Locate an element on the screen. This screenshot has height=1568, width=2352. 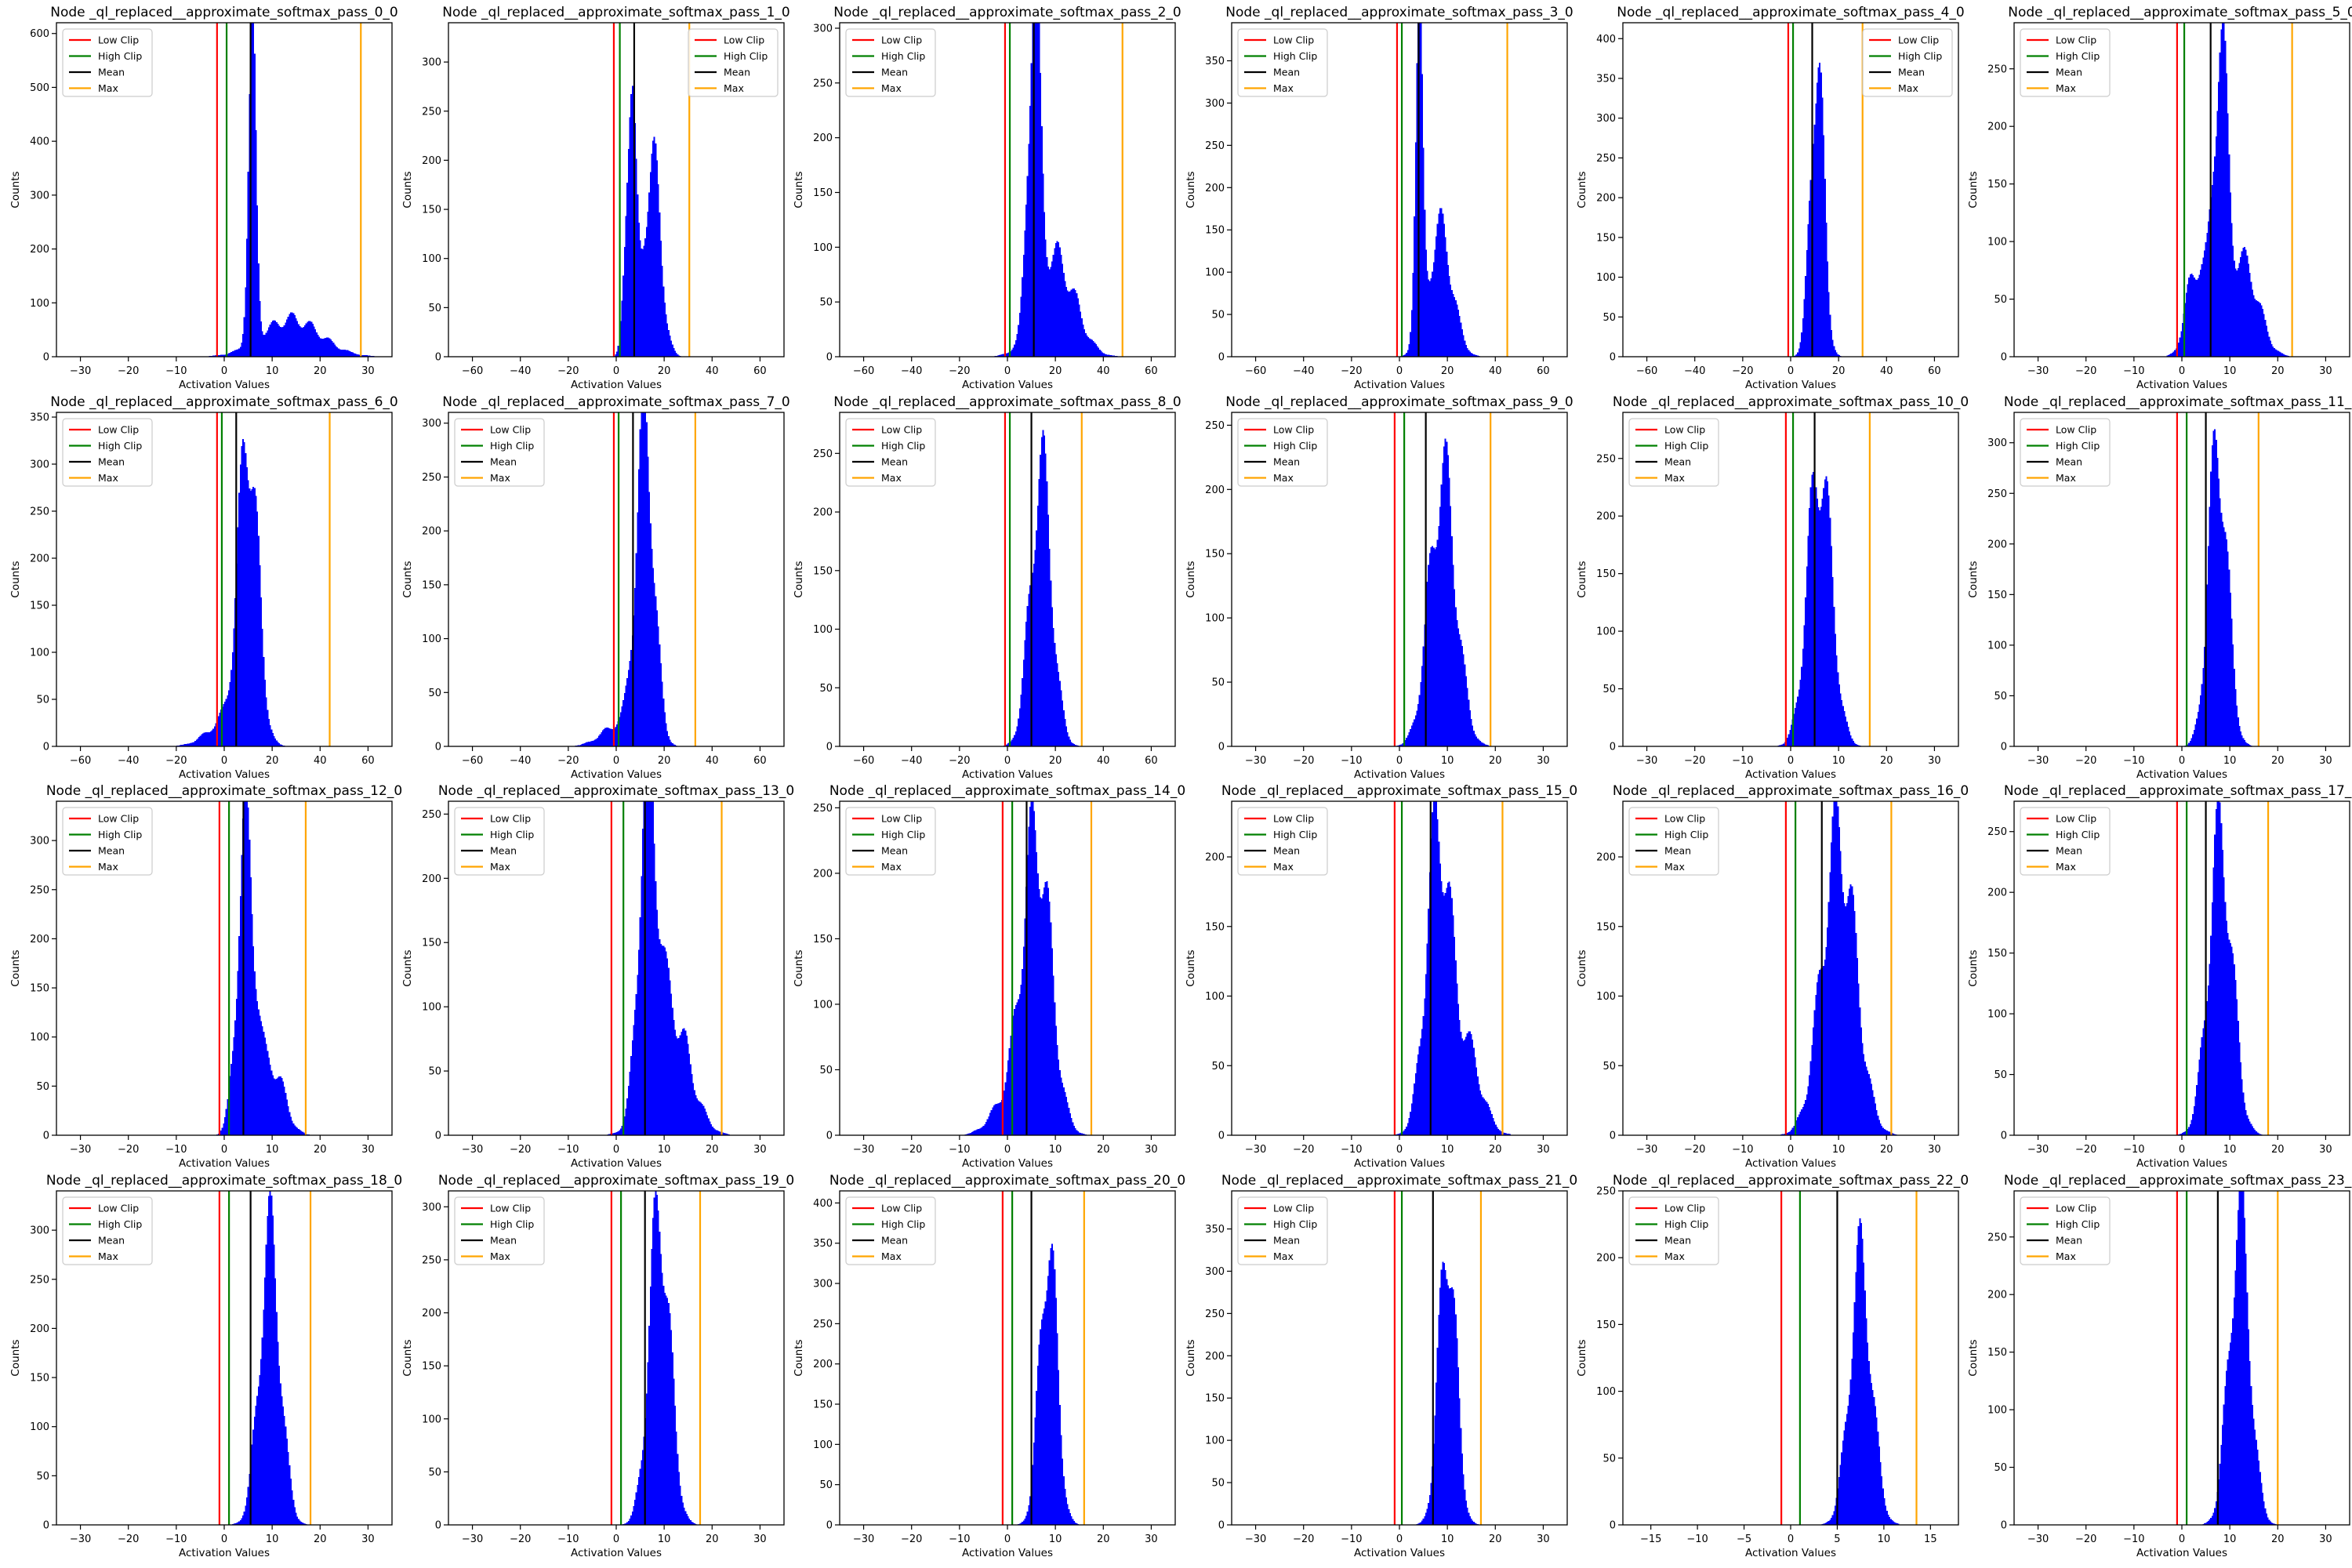
x-tick-label: −40 is located at coordinates (520, 761).